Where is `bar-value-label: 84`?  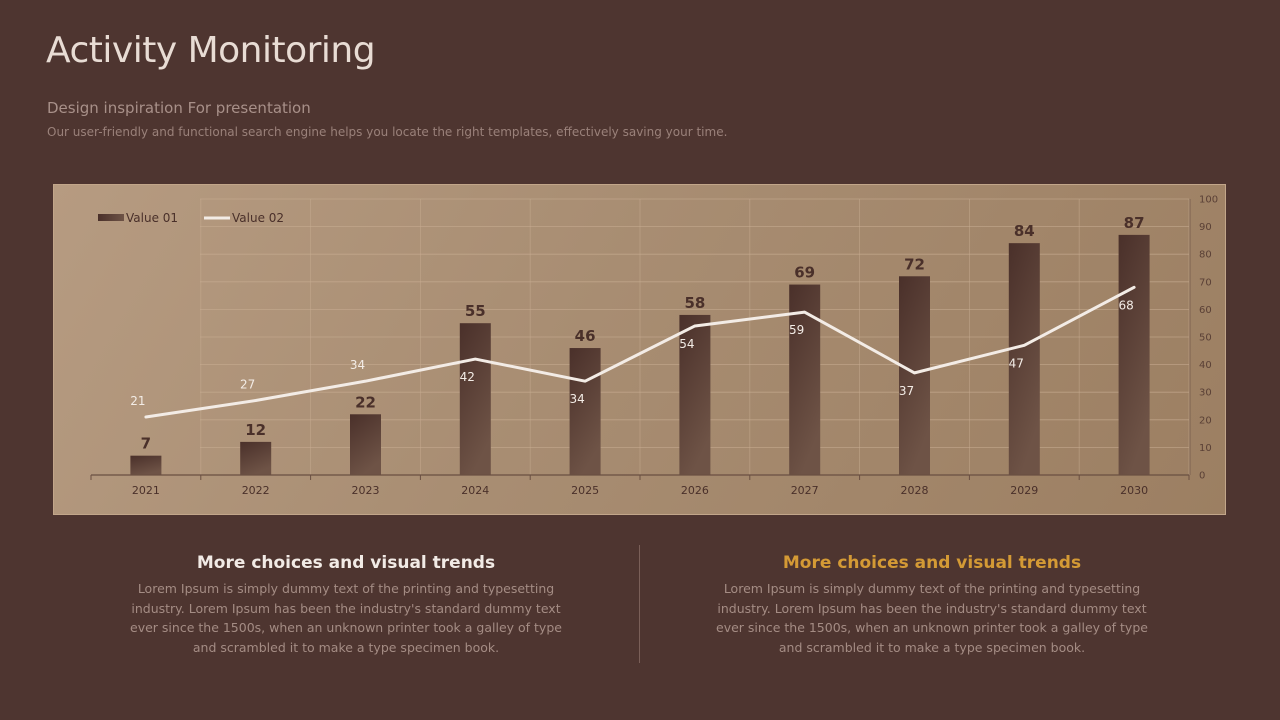 bar-value-label: 84 is located at coordinates (1024, 231).